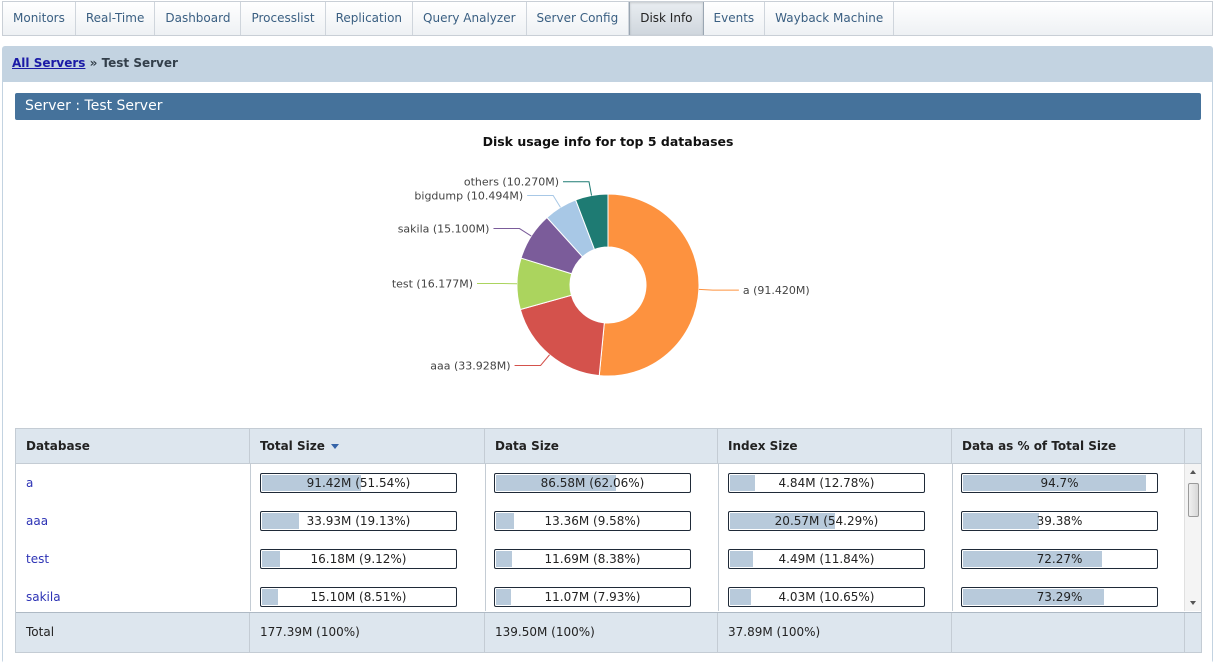 This screenshot has height=663, width=1215. I want to click on tab-events: Events, so click(735, 18).